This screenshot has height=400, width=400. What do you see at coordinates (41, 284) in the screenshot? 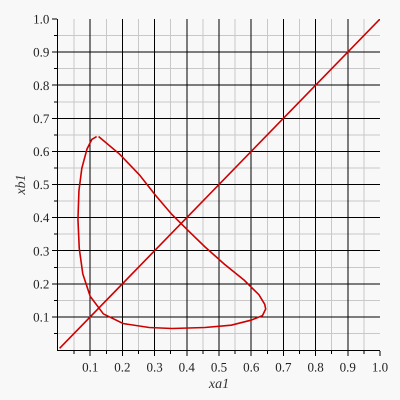
I see `y-tick-label: 0.2` at bounding box center [41, 284].